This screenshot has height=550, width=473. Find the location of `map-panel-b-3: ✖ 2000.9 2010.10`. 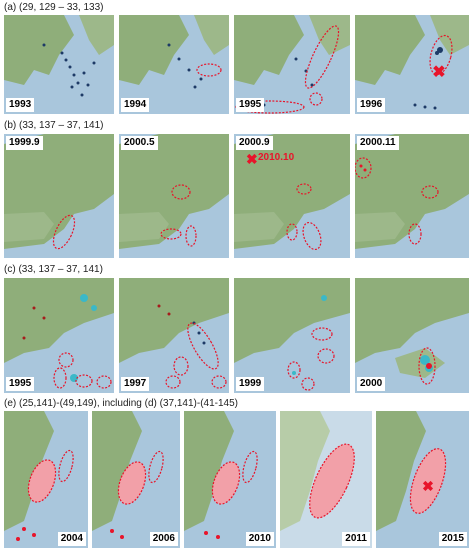

map-panel-b-3: ✖ 2000.9 2010.10 is located at coordinates (292, 196).